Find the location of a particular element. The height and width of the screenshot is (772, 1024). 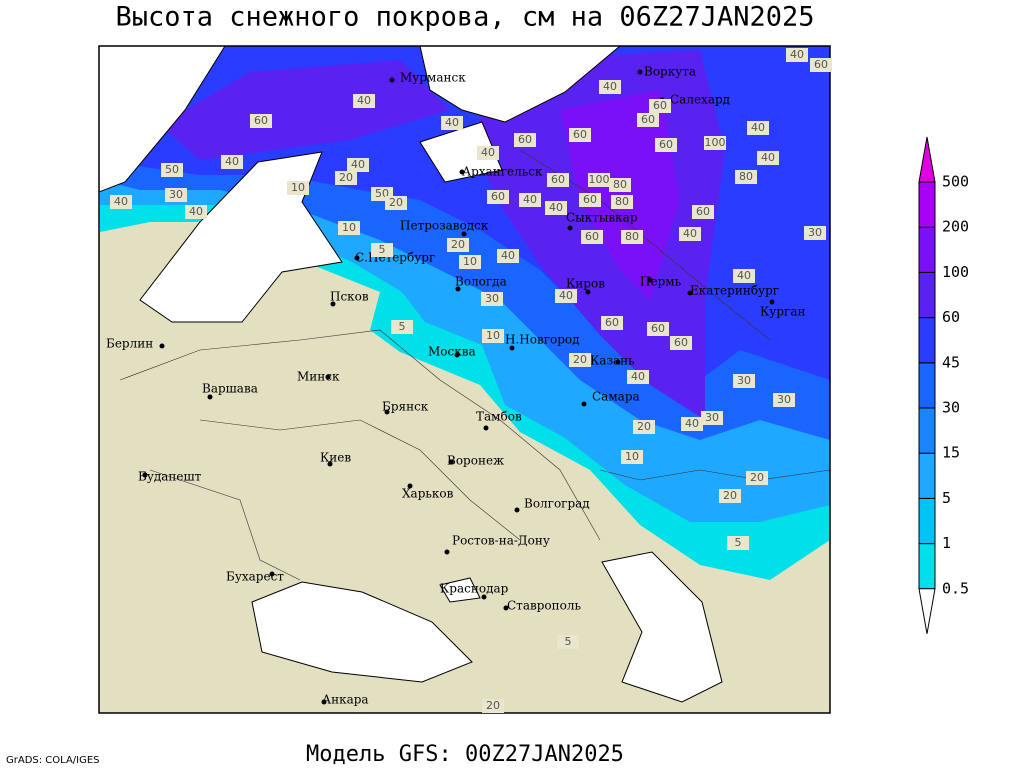

legend-label: 60 is located at coordinates (951, 317).